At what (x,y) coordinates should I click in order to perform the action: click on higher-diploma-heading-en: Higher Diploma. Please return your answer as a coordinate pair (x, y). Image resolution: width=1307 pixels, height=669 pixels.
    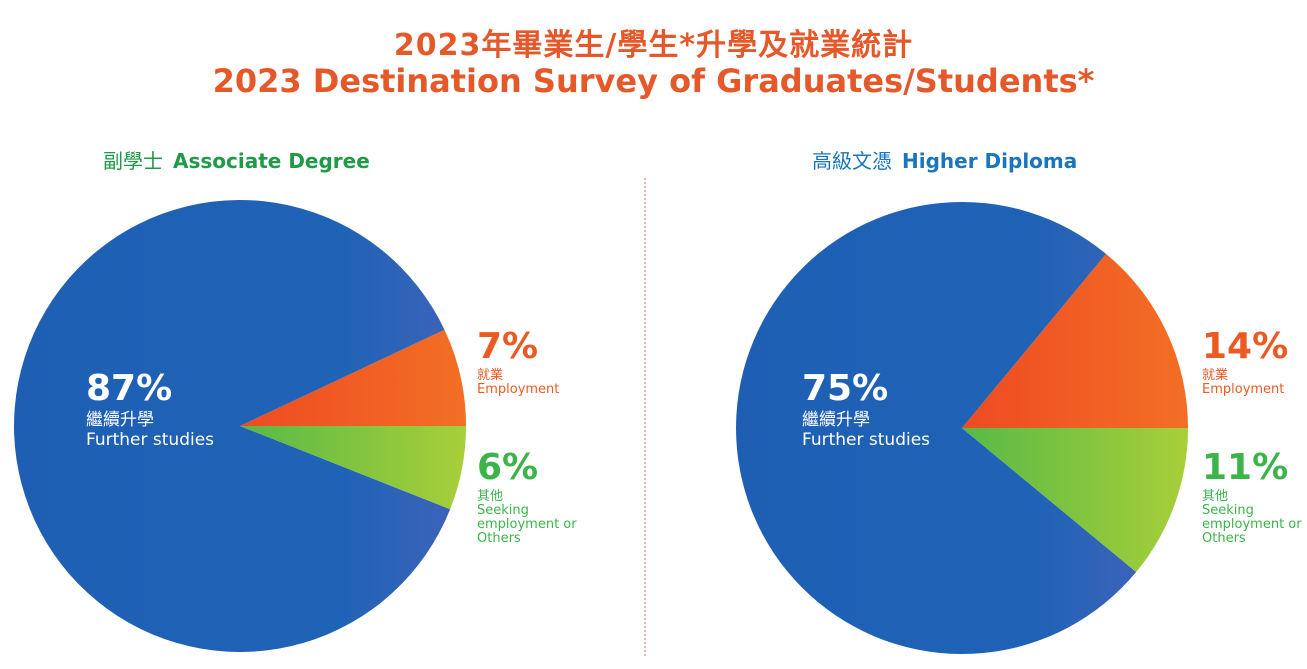
    Looking at the image, I should click on (990, 161).